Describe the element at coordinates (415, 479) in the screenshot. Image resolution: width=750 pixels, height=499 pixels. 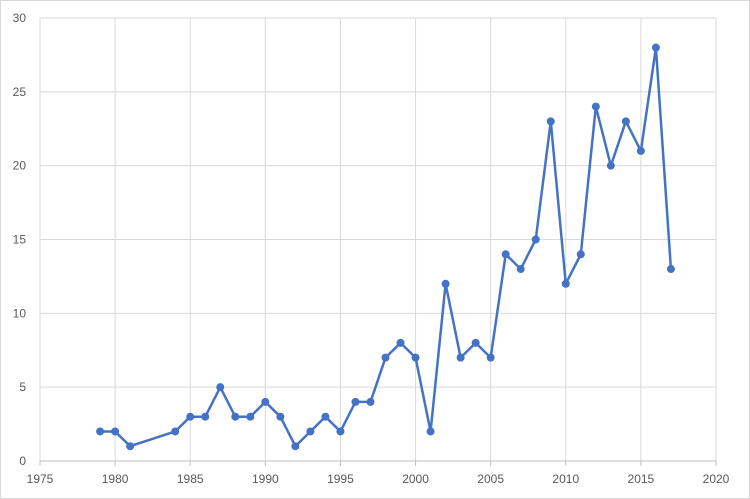
I see `x-tick-label: 2000` at that location.